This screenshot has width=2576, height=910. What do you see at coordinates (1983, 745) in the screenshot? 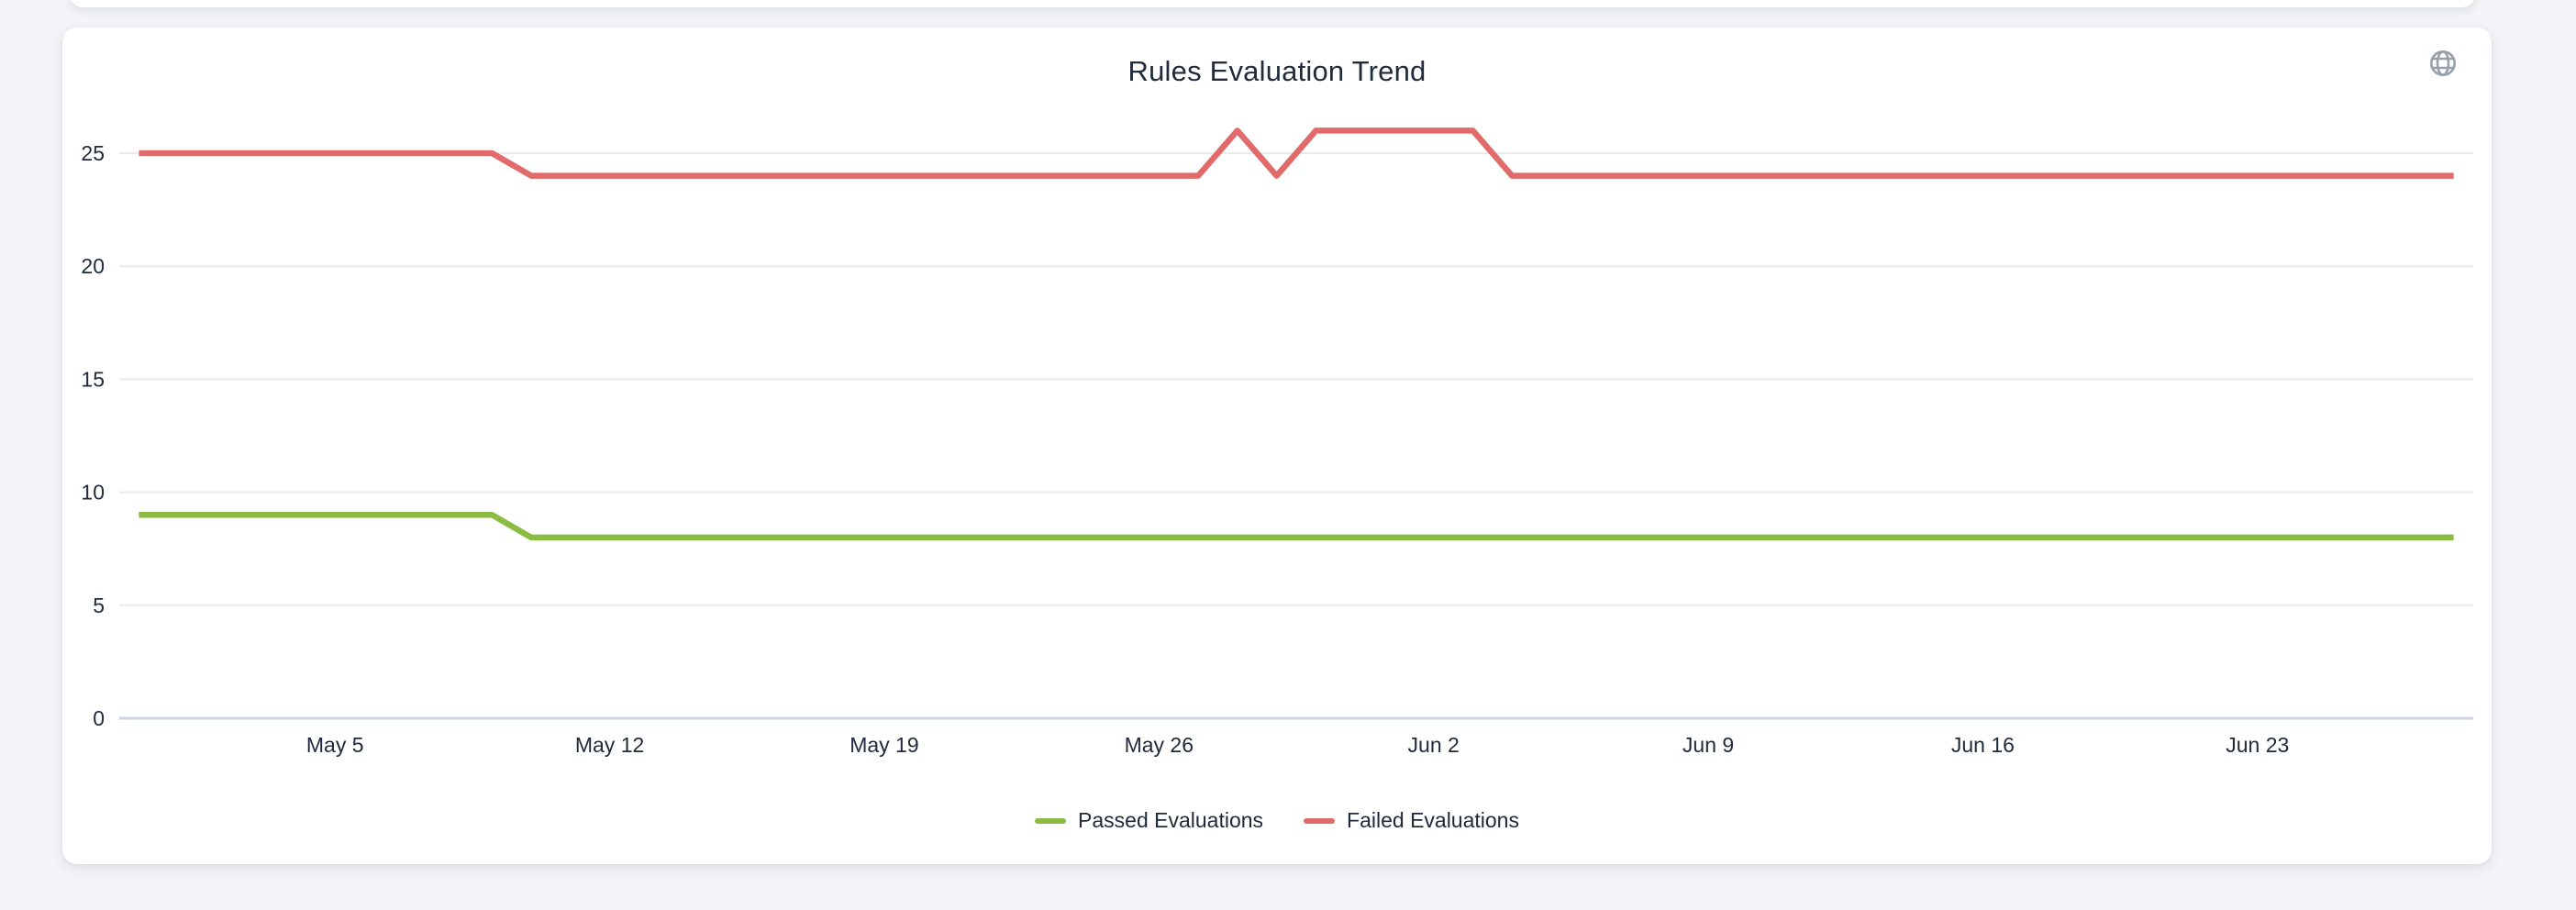
I see `x-tick-label-jun-16: Jun 16` at bounding box center [1983, 745].